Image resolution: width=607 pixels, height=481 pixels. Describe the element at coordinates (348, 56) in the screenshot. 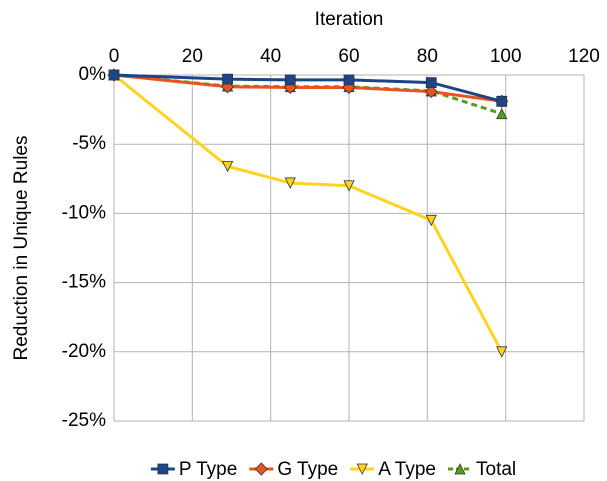

I see `x-tick-label: 60` at that location.